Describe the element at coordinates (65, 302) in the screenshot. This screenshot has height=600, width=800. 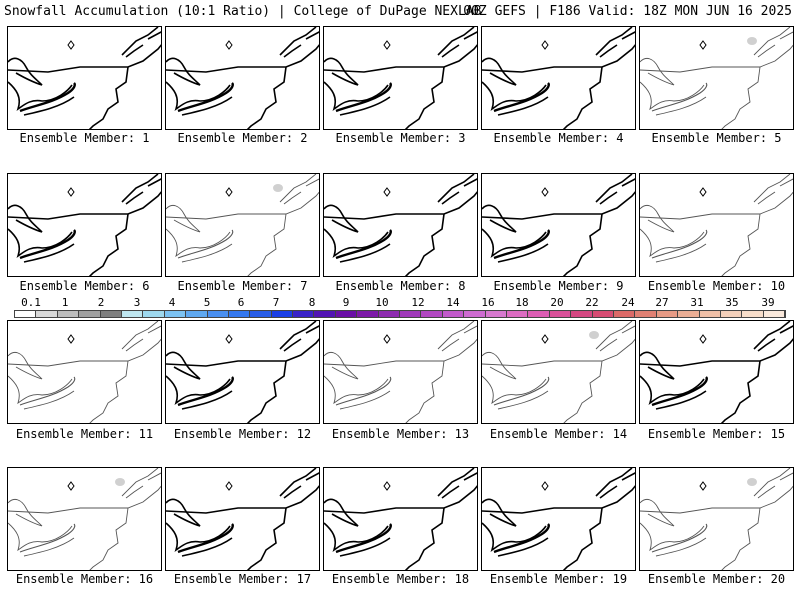
I see `colorbar-tick-label: 1` at that location.